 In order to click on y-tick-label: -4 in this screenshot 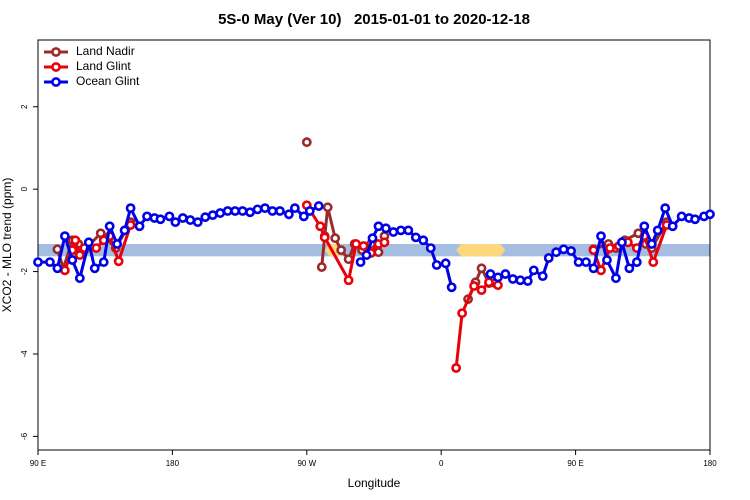, I will do `click(24, 354)`.